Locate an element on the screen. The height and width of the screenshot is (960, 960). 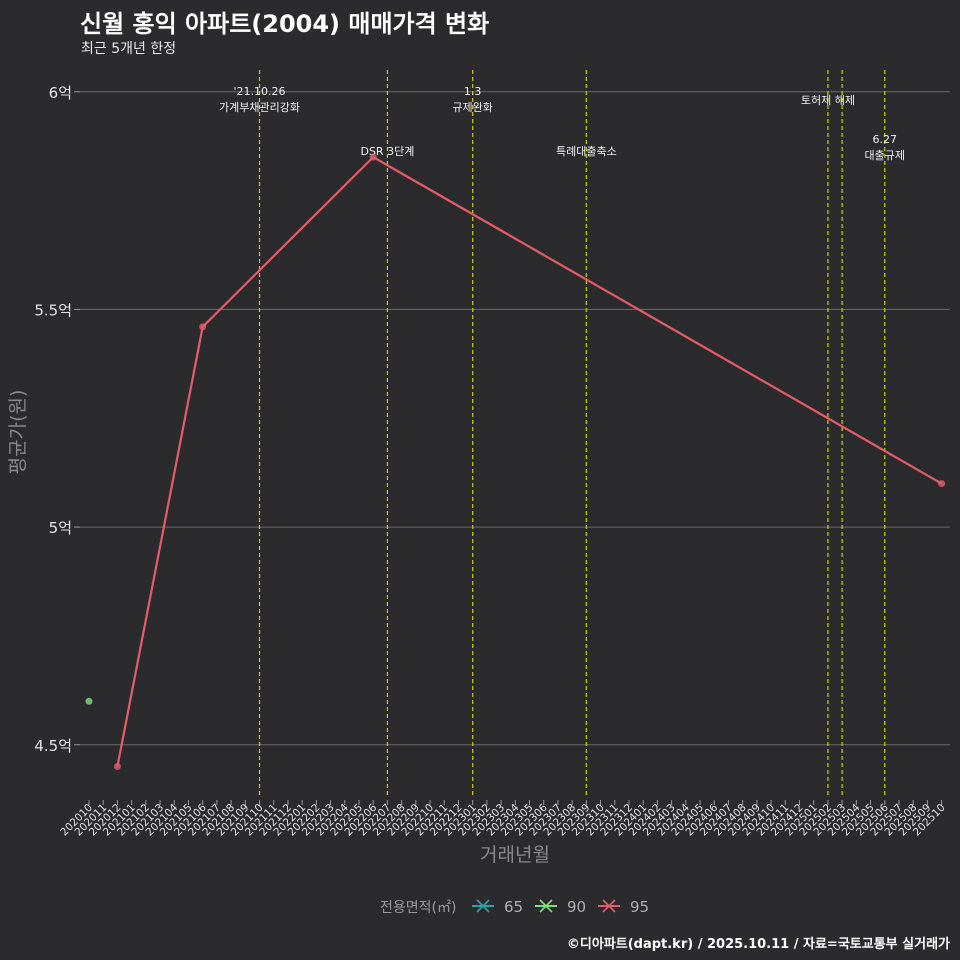
event-label: 규제완화 is located at coordinates (472, 107).